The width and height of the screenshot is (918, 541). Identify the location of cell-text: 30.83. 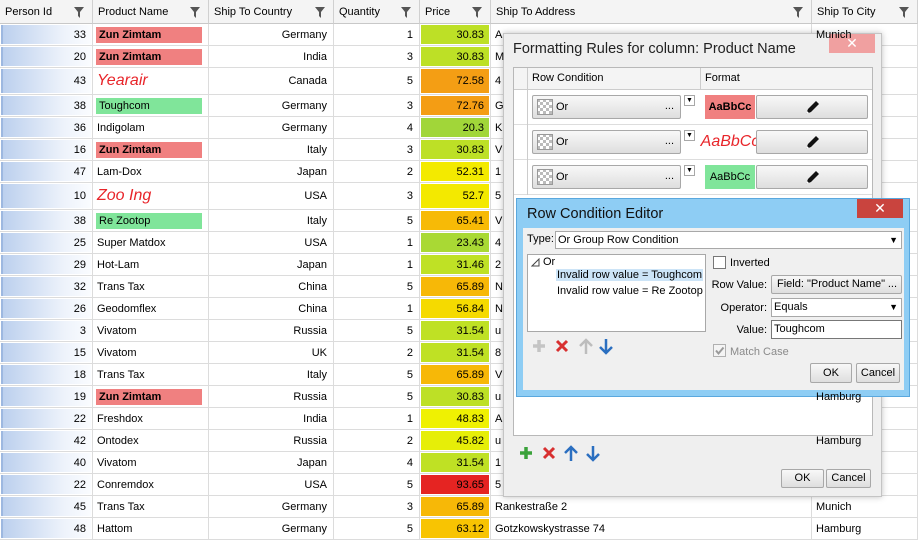
(470, 34).